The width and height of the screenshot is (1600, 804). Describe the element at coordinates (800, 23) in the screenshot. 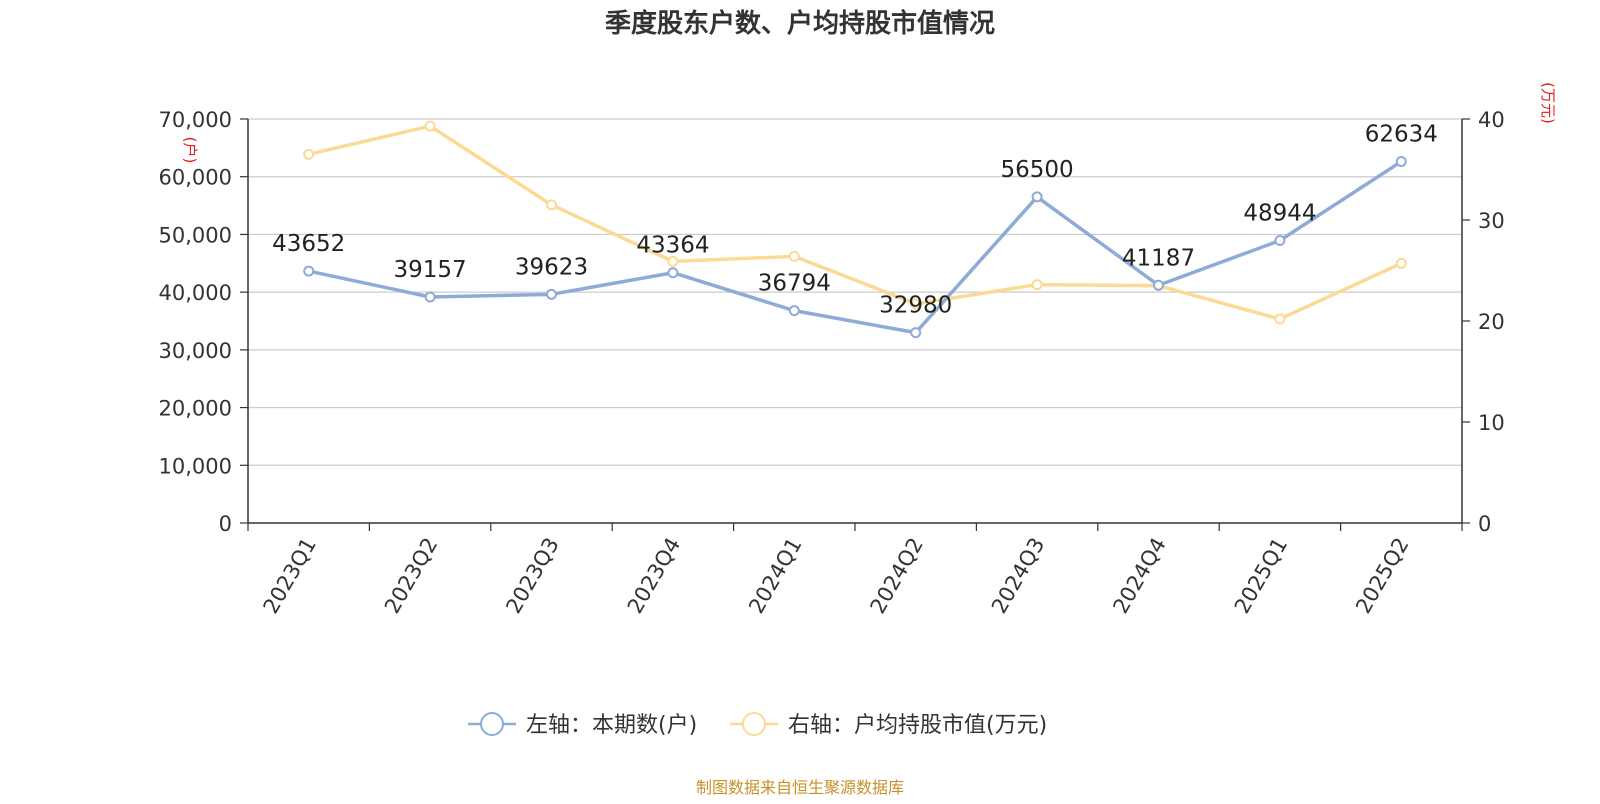

I see `chart-title: 季度股东户数、户均持股市值情况` at that location.